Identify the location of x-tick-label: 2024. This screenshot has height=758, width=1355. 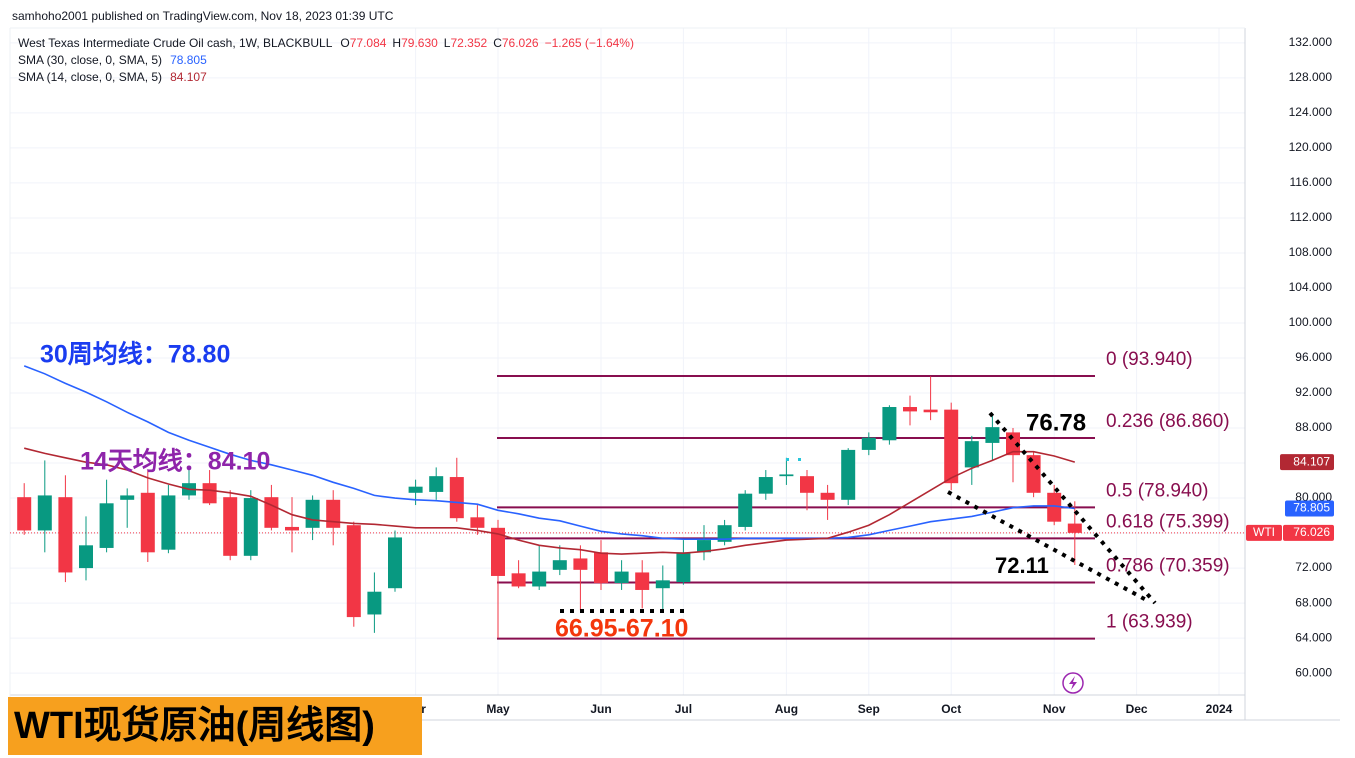
(1219, 709).